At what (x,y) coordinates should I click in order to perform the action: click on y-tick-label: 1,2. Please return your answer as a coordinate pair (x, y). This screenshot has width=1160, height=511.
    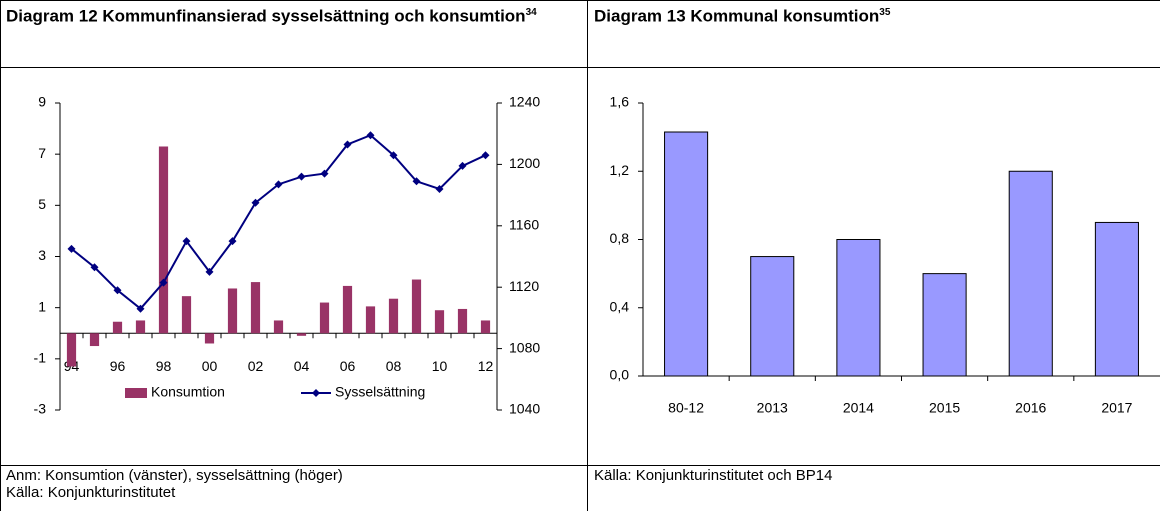
    Looking at the image, I should click on (620, 170).